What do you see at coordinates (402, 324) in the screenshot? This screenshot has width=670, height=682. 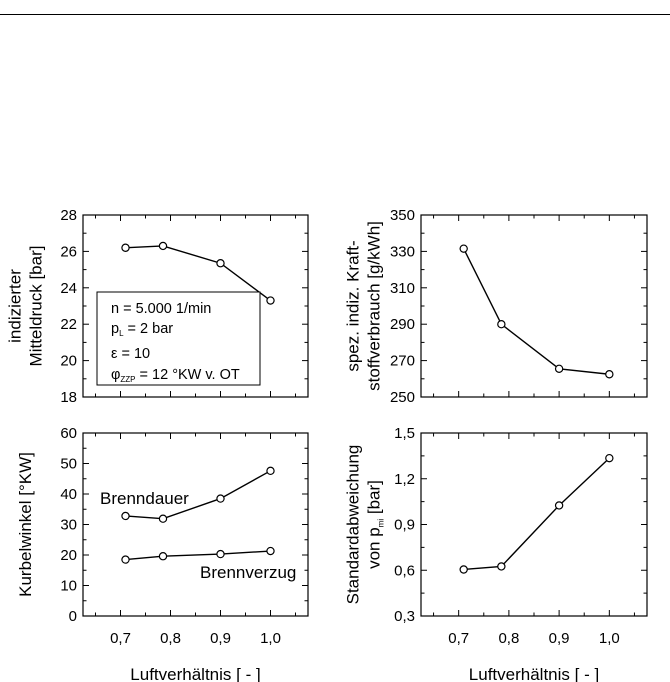 I see `y-tick-label: 290` at bounding box center [402, 324].